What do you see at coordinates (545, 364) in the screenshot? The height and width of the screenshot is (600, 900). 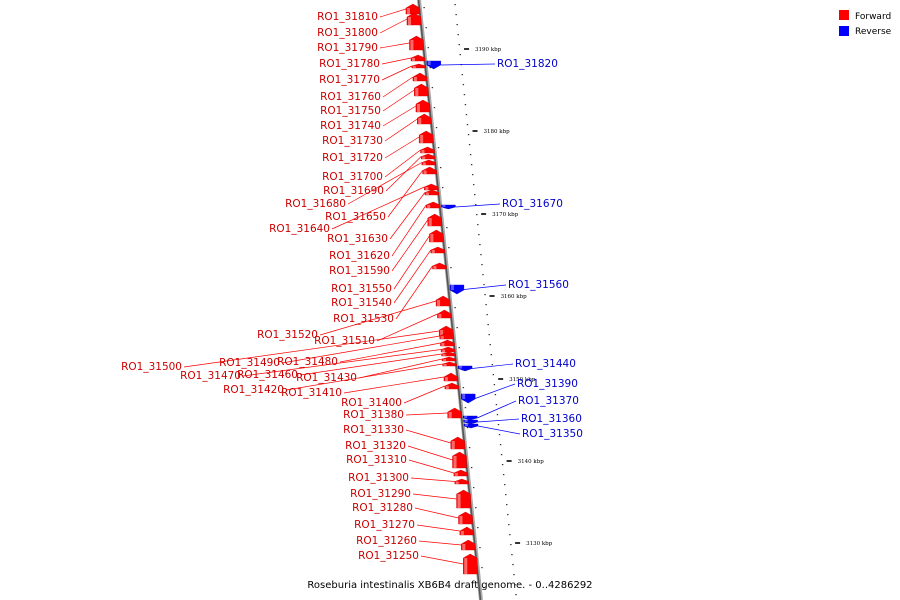 I see `reverse-gene-label: RO1_31440` at bounding box center [545, 364].